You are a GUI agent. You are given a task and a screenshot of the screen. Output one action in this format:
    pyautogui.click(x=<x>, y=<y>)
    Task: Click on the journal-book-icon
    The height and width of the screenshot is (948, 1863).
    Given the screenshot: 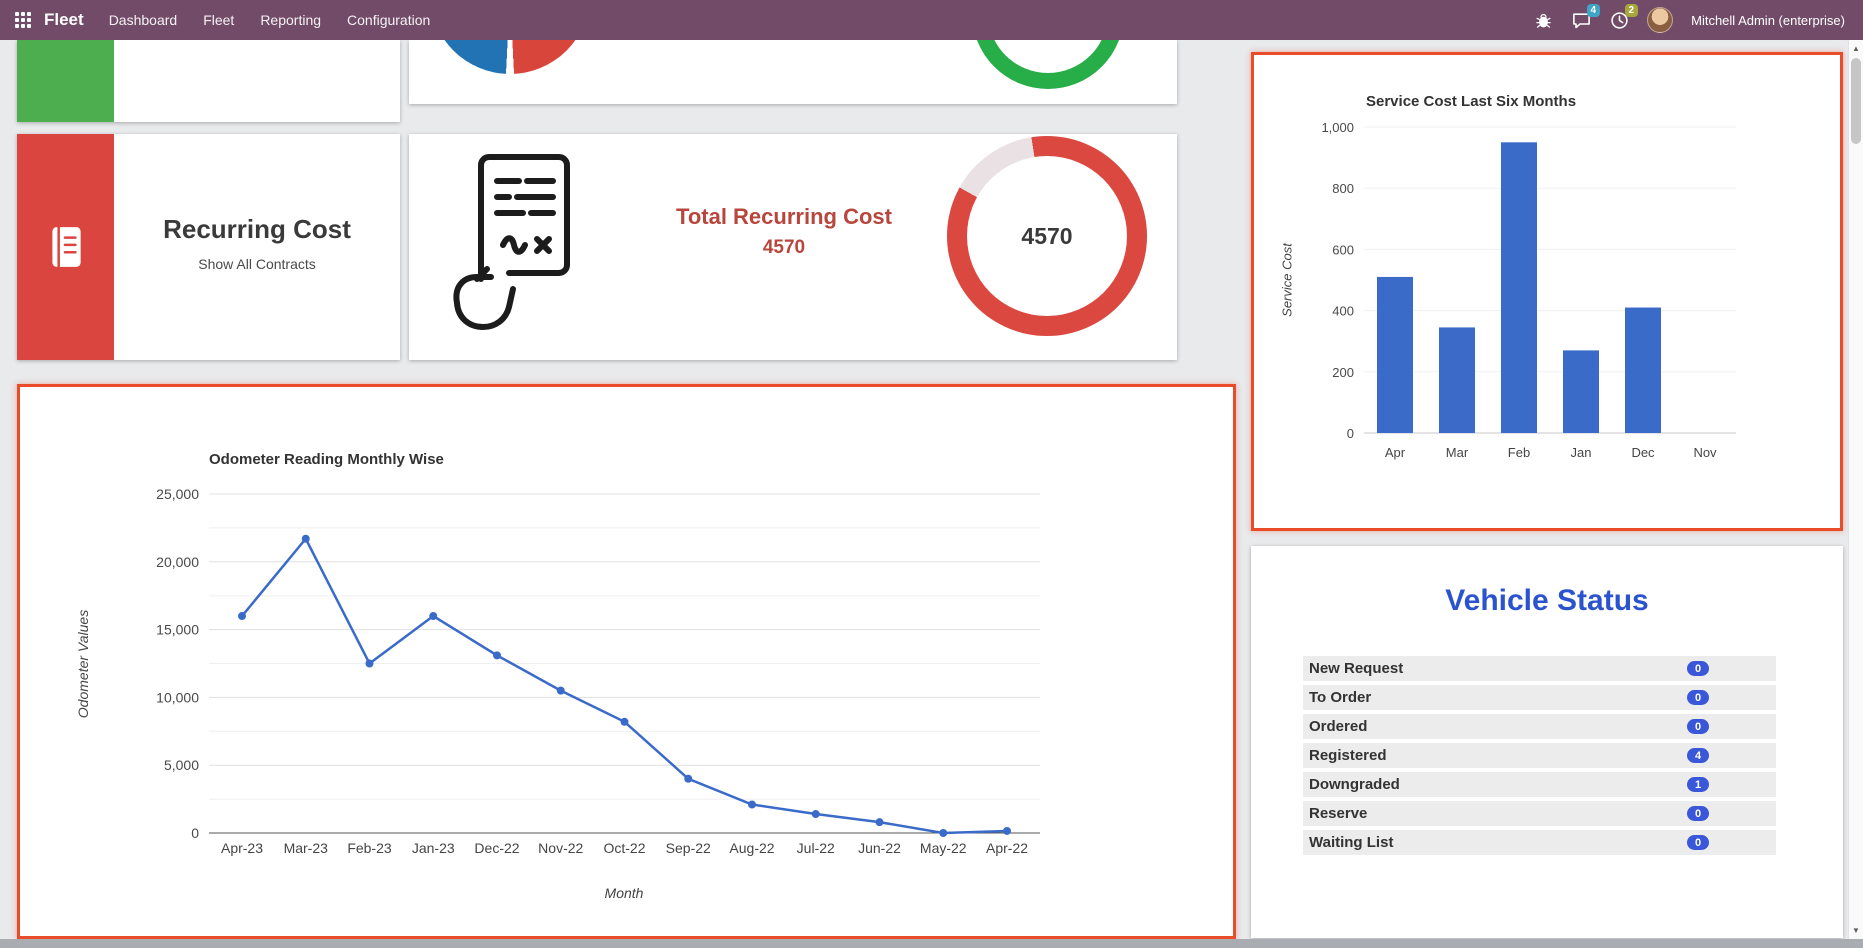 What is the action you would take?
    pyautogui.click(x=66, y=247)
    